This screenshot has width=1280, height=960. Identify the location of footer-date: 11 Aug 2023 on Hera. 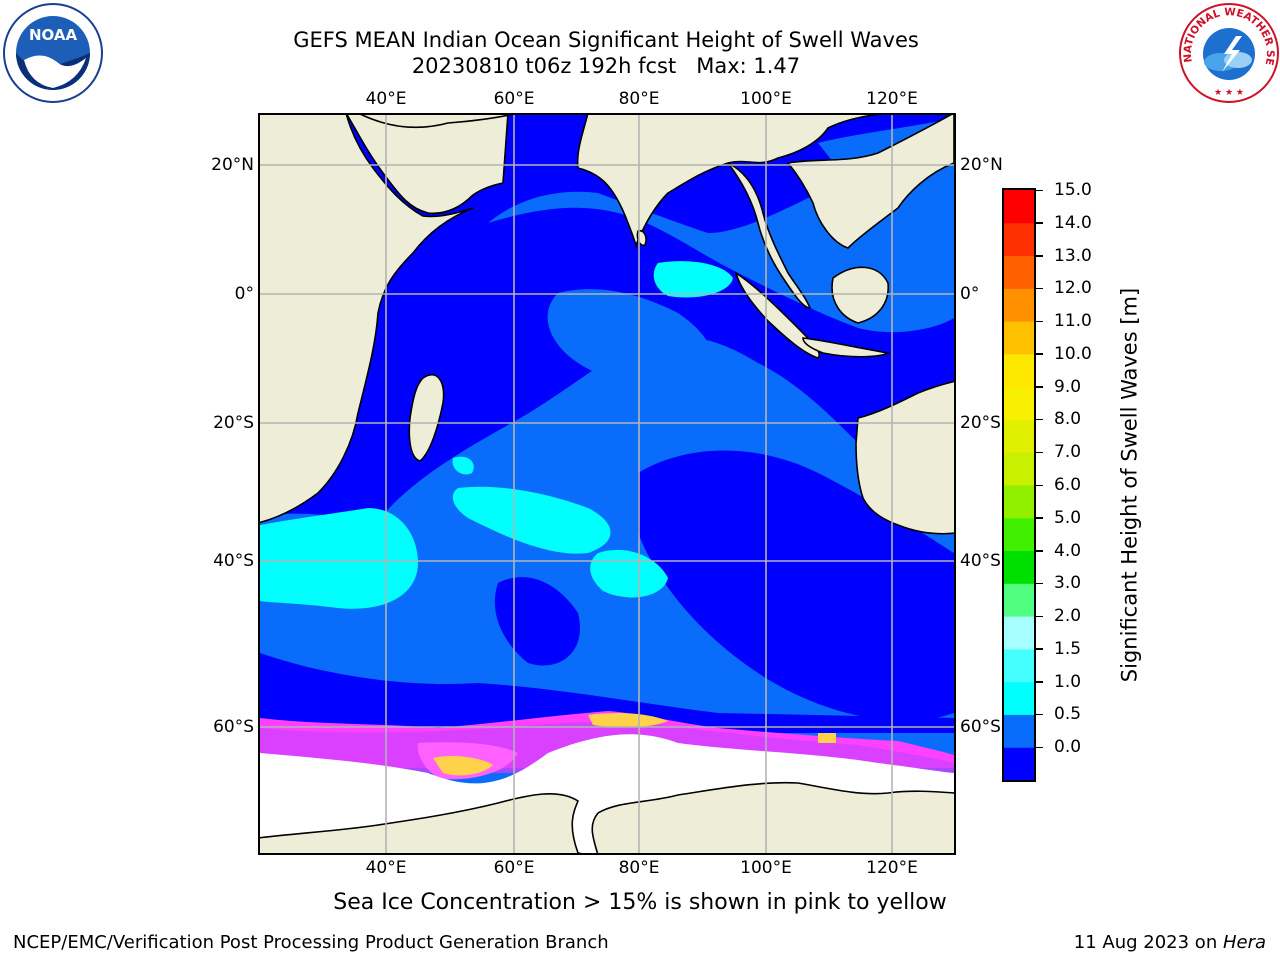
(1170, 942).